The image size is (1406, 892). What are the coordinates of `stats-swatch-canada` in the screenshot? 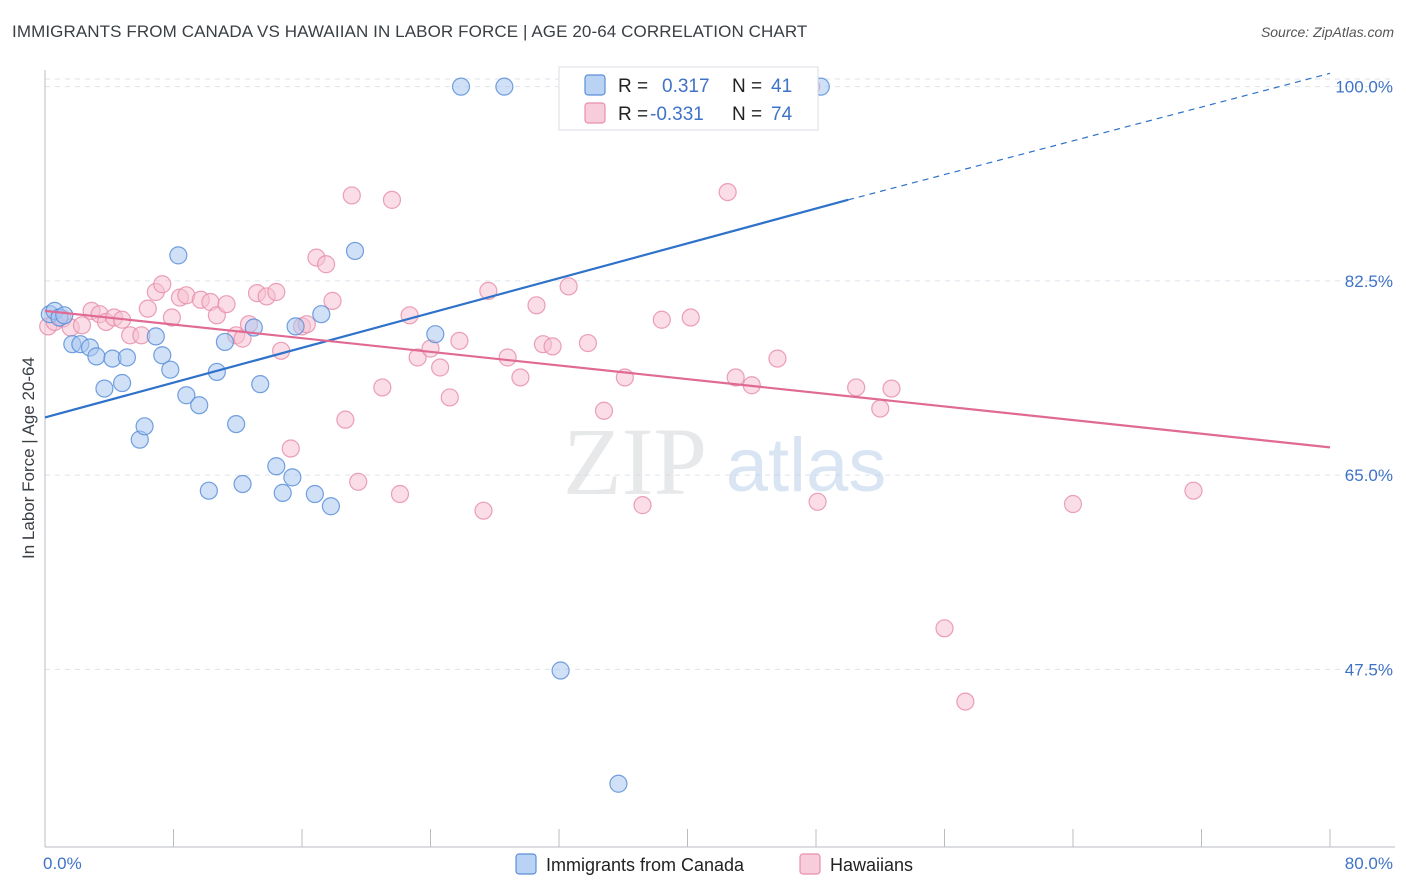 It's located at (595, 85).